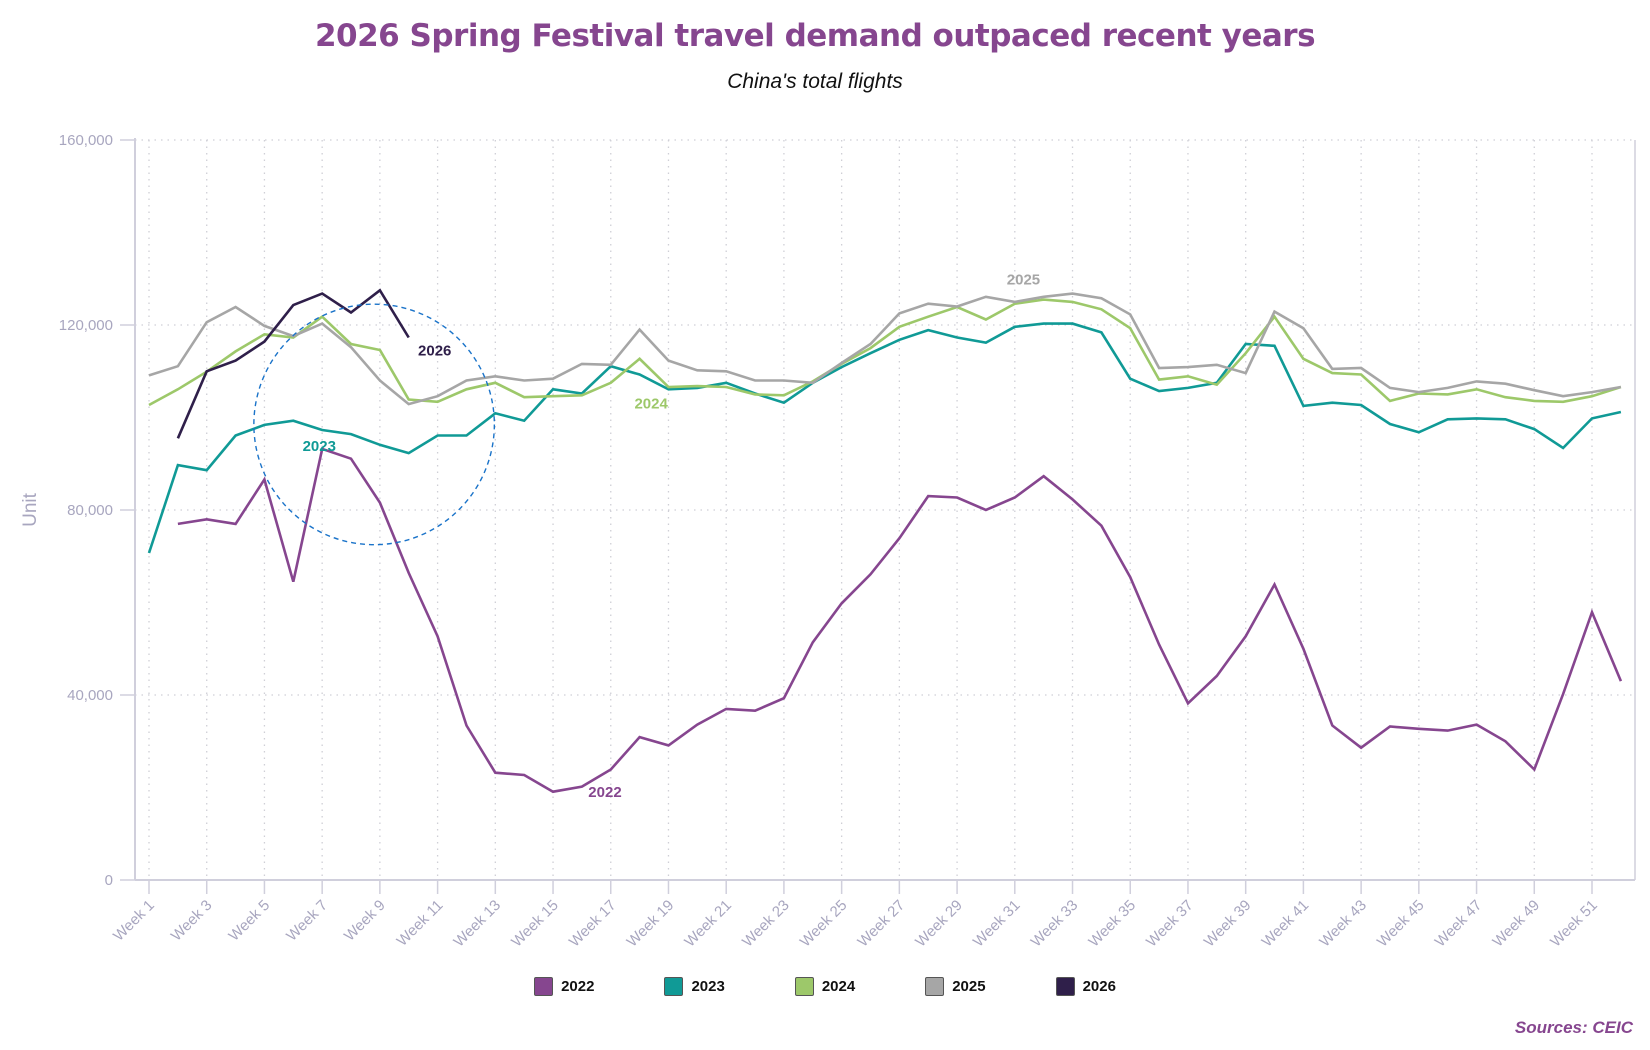  Describe the element at coordinates (651, 403) in the screenshot. I see `series-label-2024: 2024` at that location.